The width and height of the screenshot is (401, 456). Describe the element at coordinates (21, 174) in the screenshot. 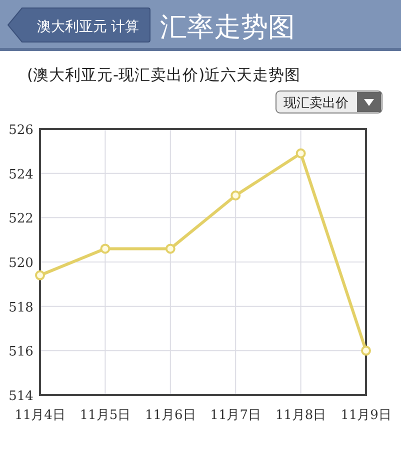

I see `y-tick-label: 524` at that location.